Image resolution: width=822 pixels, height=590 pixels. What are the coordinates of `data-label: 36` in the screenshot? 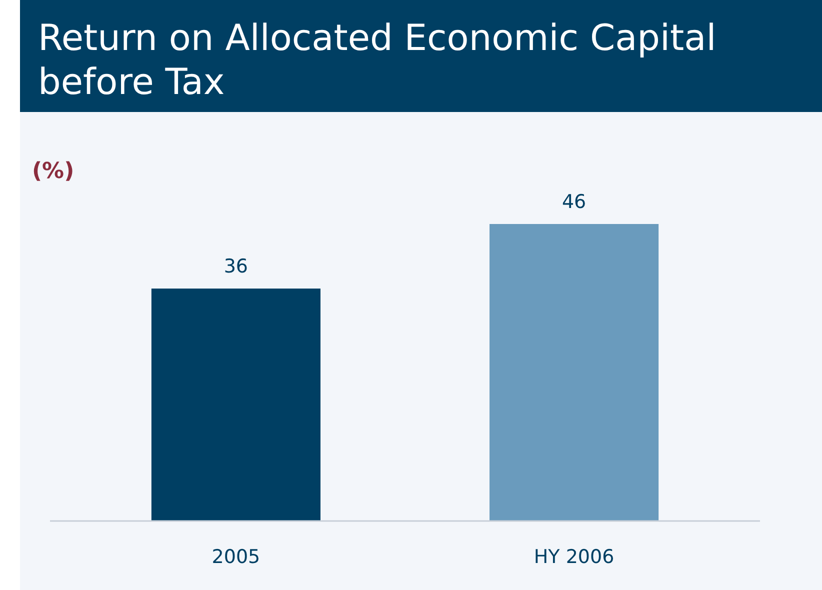 It's located at (236, 267).